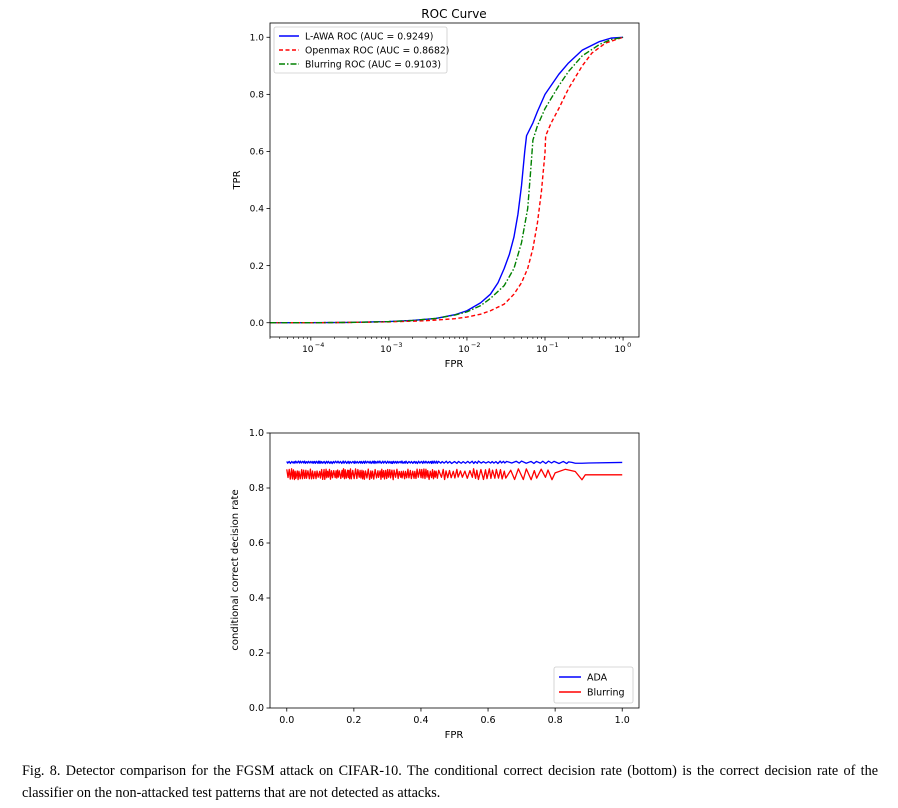 The image size is (898, 808). Describe the element at coordinates (454, 462) in the screenshot. I see `ccdr-line-ada` at that location.